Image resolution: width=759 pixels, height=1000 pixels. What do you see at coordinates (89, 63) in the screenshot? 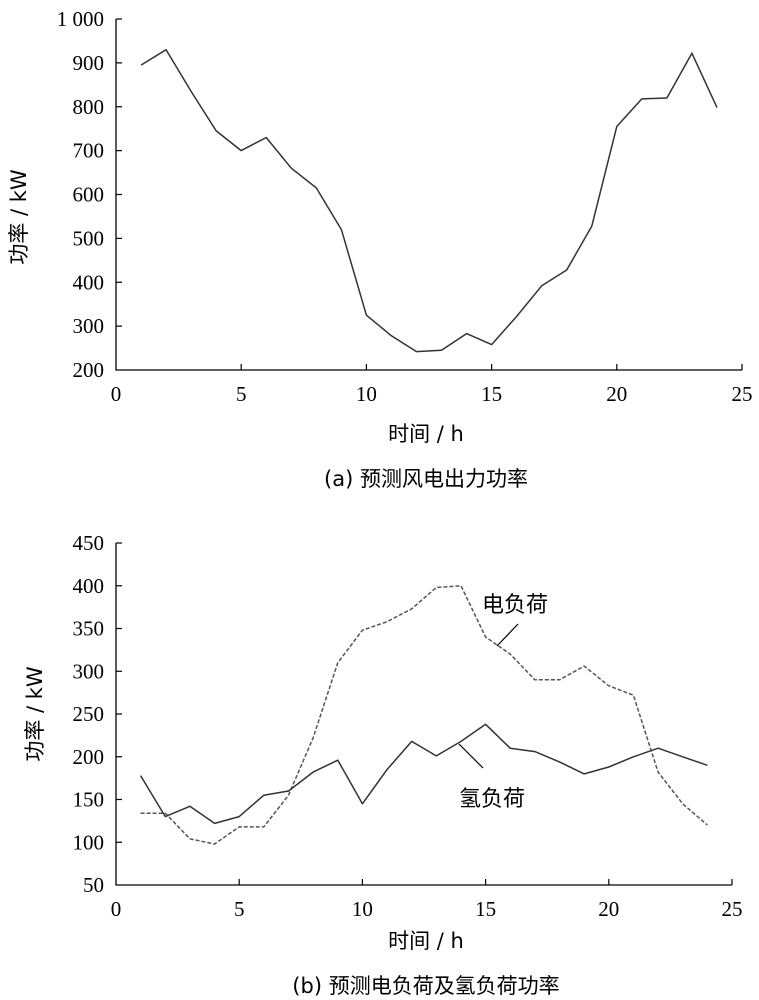
I see `wind-y-tick-label: 900` at bounding box center [89, 63].